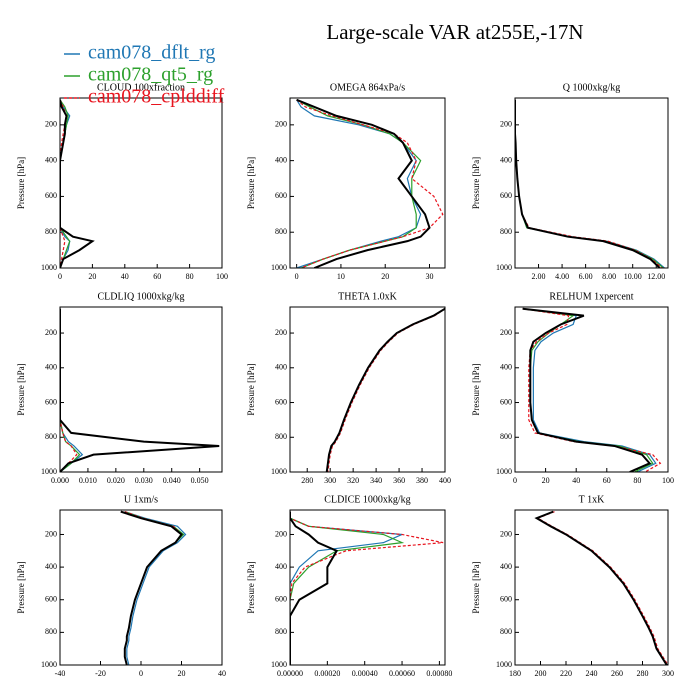 The width and height of the screenshot is (700, 700). Describe the element at coordinates (156, 97) in the screenshot. I see `legend-label: cam078_cplddiff` at that location.